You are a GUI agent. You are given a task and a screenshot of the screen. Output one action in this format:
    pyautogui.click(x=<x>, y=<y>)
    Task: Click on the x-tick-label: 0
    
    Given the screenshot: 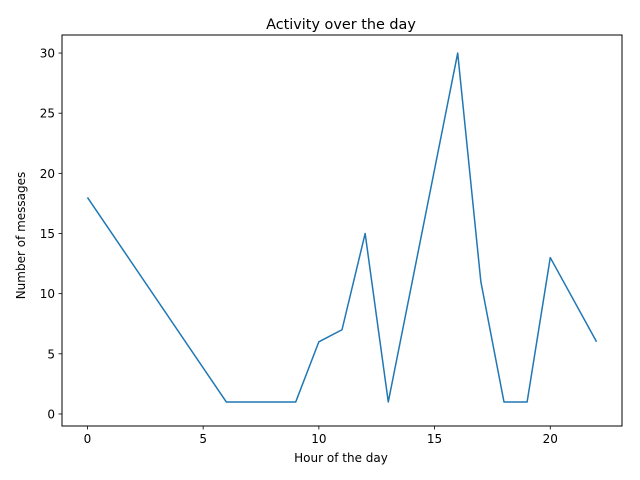 What is the action you would take?
    pyautogui.click(x=88, y=439)
    